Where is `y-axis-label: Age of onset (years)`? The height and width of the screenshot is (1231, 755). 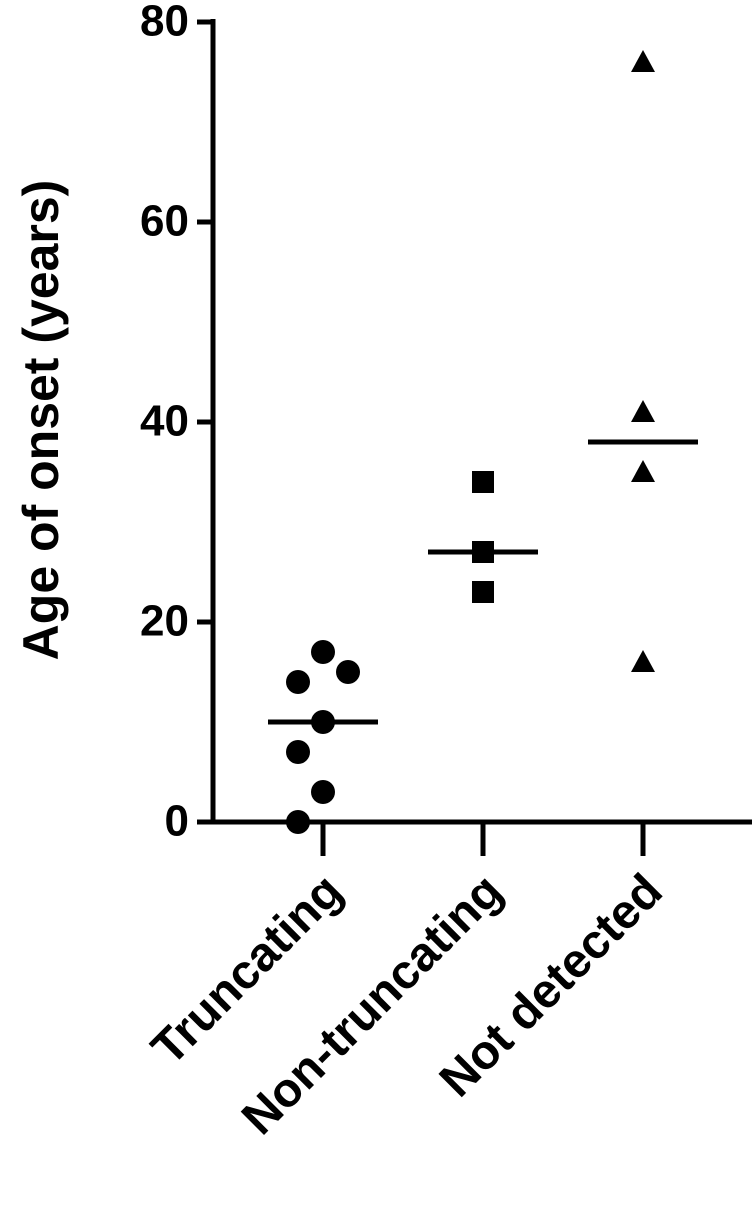
y-axis-label: Age of onset (years) is located at coordinates (41, 420).